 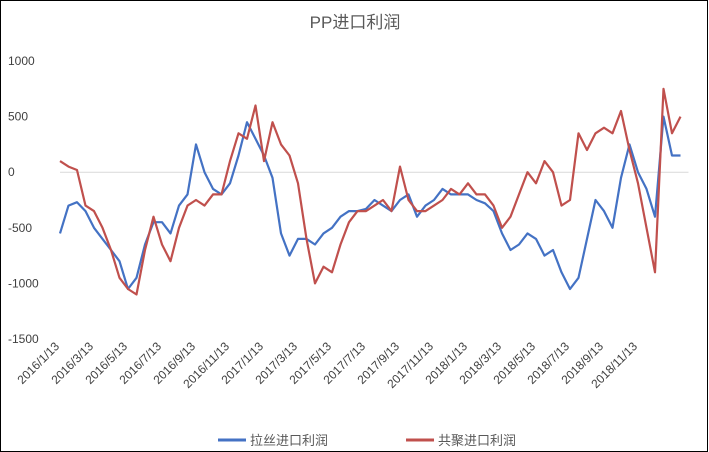 What do you see at coordinates (23, 339) in the screenshot?
I see `y-tick-label: -1500` at bounding box center [23, 339].